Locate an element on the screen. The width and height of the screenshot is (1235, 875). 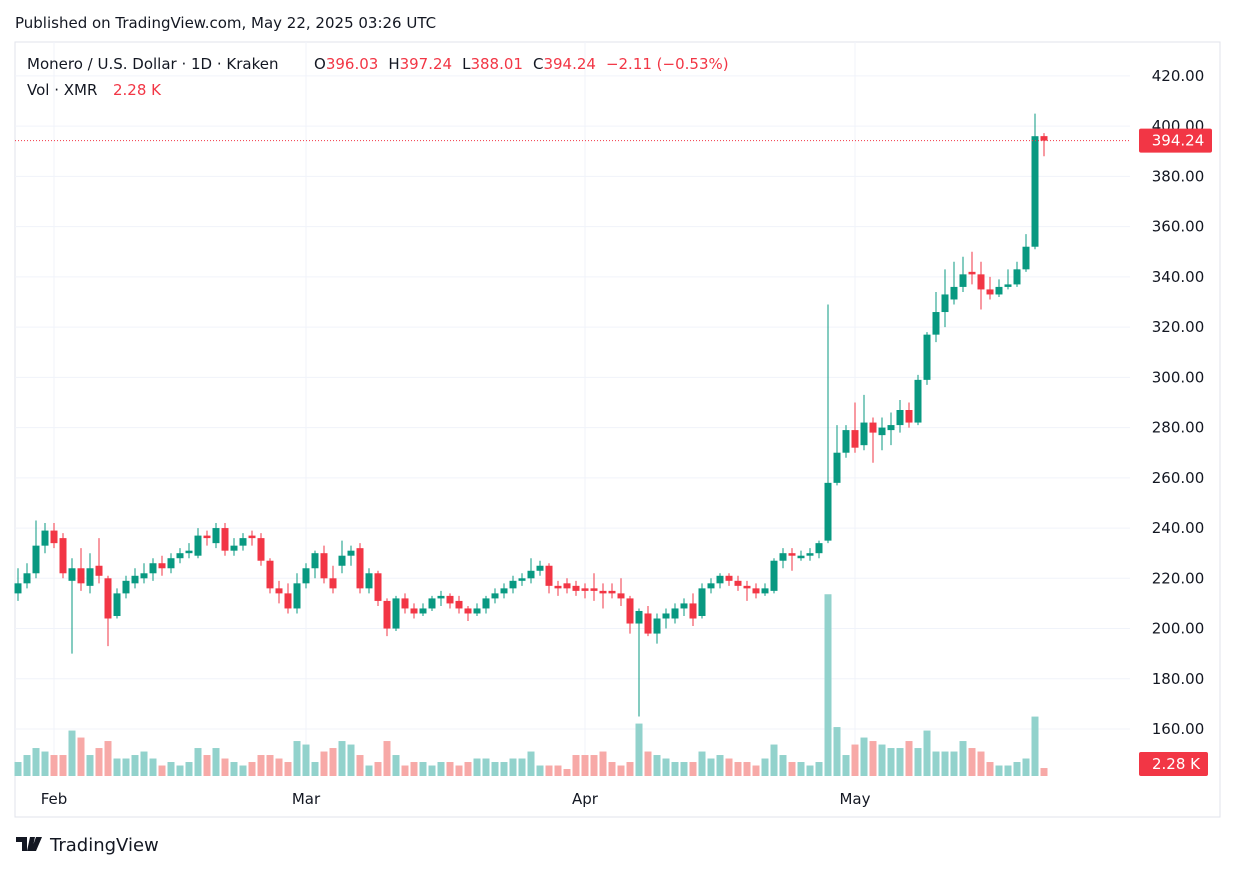
o-value: 396.03 is located at coordinates (352, 64).